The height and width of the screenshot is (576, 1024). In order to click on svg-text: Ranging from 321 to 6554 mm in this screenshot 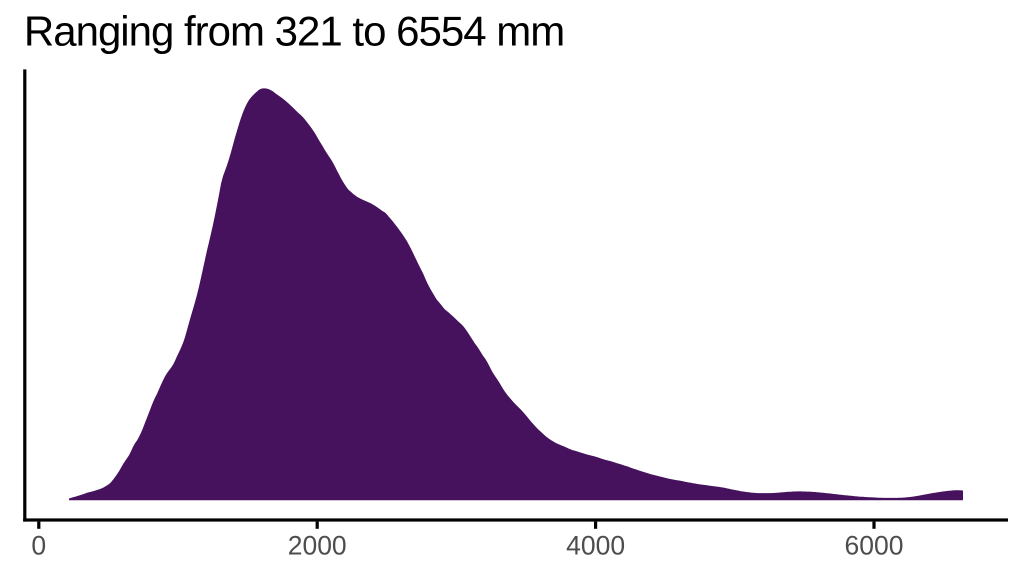, I will do `click(294, 31)`.